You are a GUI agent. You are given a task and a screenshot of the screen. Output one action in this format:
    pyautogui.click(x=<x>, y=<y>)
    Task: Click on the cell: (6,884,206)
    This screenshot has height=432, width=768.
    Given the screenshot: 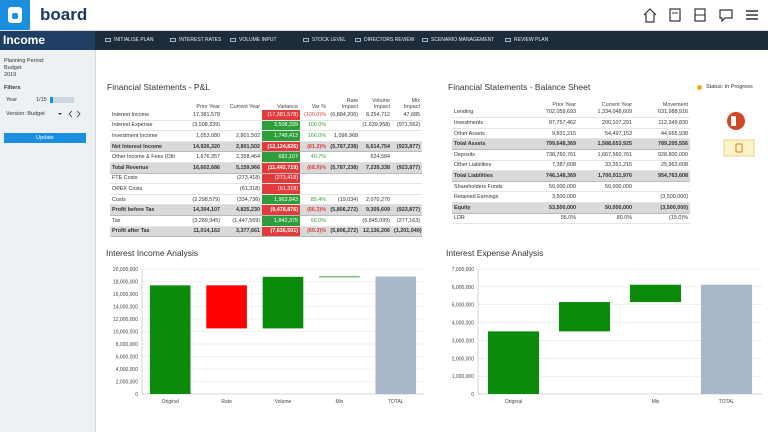 What is the action you would take?
    pyautogui.click(x=344, y=115)
    